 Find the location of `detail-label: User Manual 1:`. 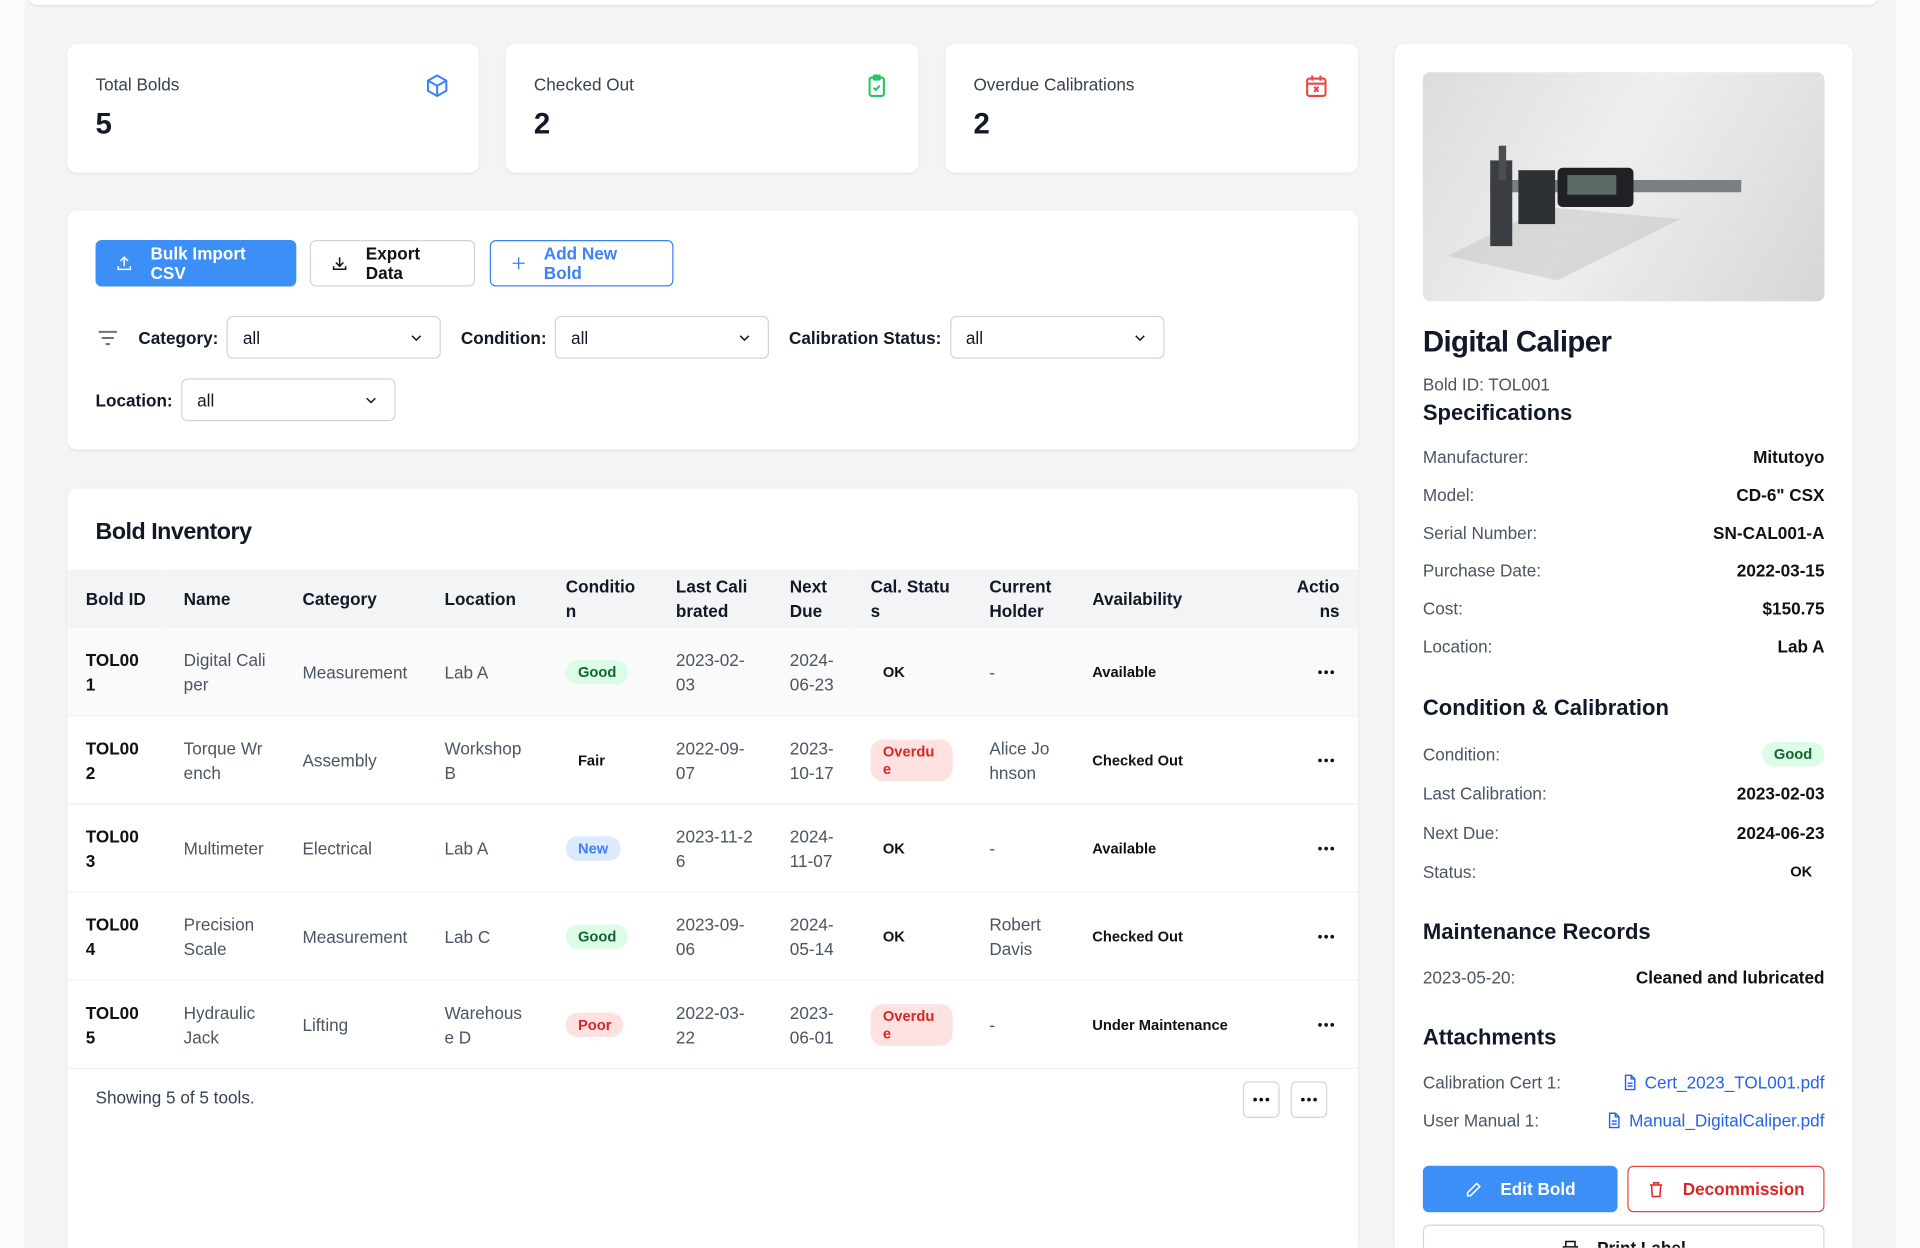

detail-label: User Manual 1: is located at coordinates (1481, 1120).